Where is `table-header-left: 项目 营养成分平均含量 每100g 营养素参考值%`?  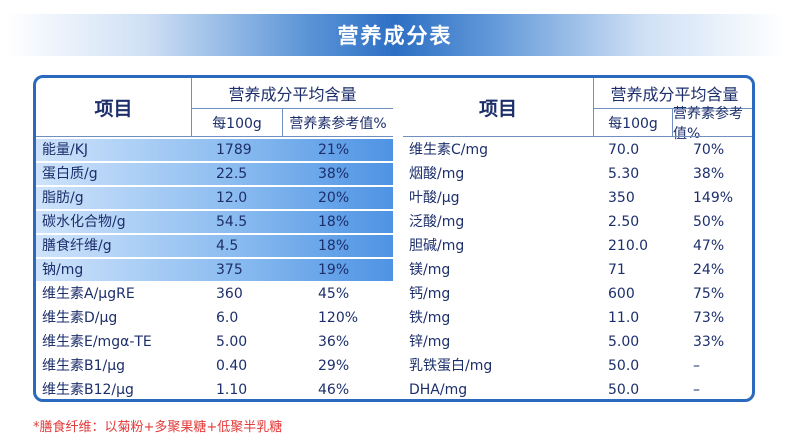
table-header-left: 项目 营养成分平均含量 每100g 营养素参考值% is located at coordinates (214, 107).